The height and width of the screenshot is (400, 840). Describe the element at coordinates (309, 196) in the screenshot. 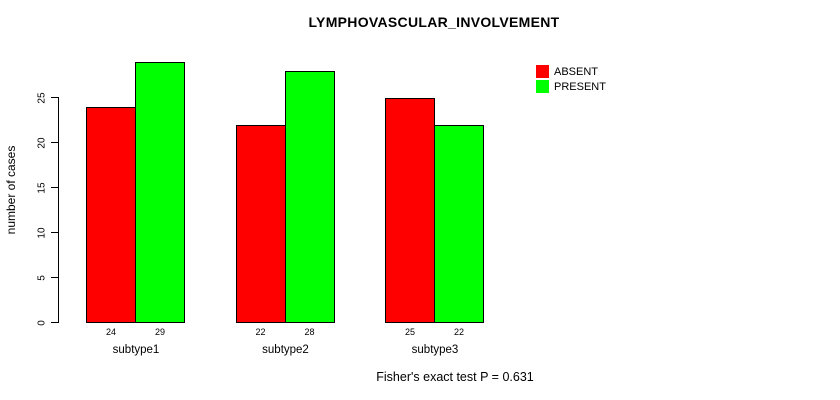

I see `bar-present-subtype2` at that location.